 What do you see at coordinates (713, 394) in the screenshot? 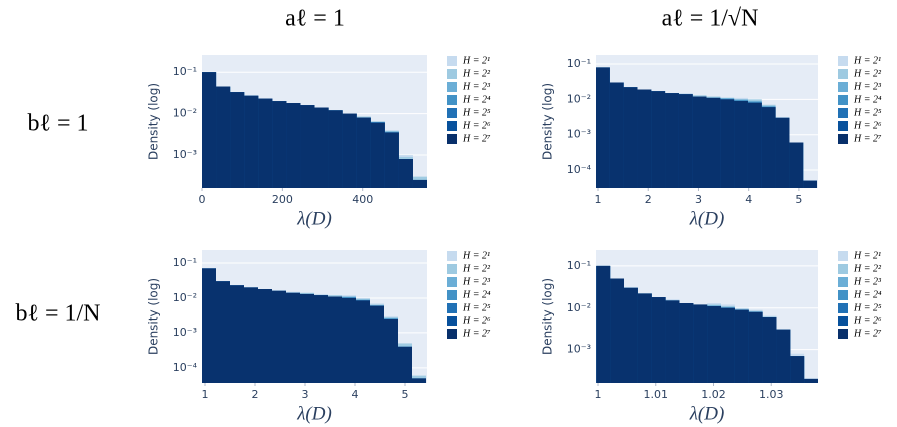
I see `x-tick-label: 1.02` at bounding box center [713, 394].